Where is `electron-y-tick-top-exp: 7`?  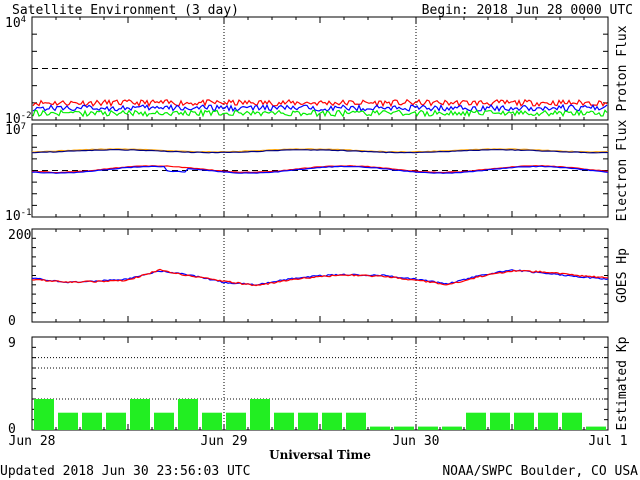
electron-y-tick-top-exp: 7 is located at coordinates (23, 127).